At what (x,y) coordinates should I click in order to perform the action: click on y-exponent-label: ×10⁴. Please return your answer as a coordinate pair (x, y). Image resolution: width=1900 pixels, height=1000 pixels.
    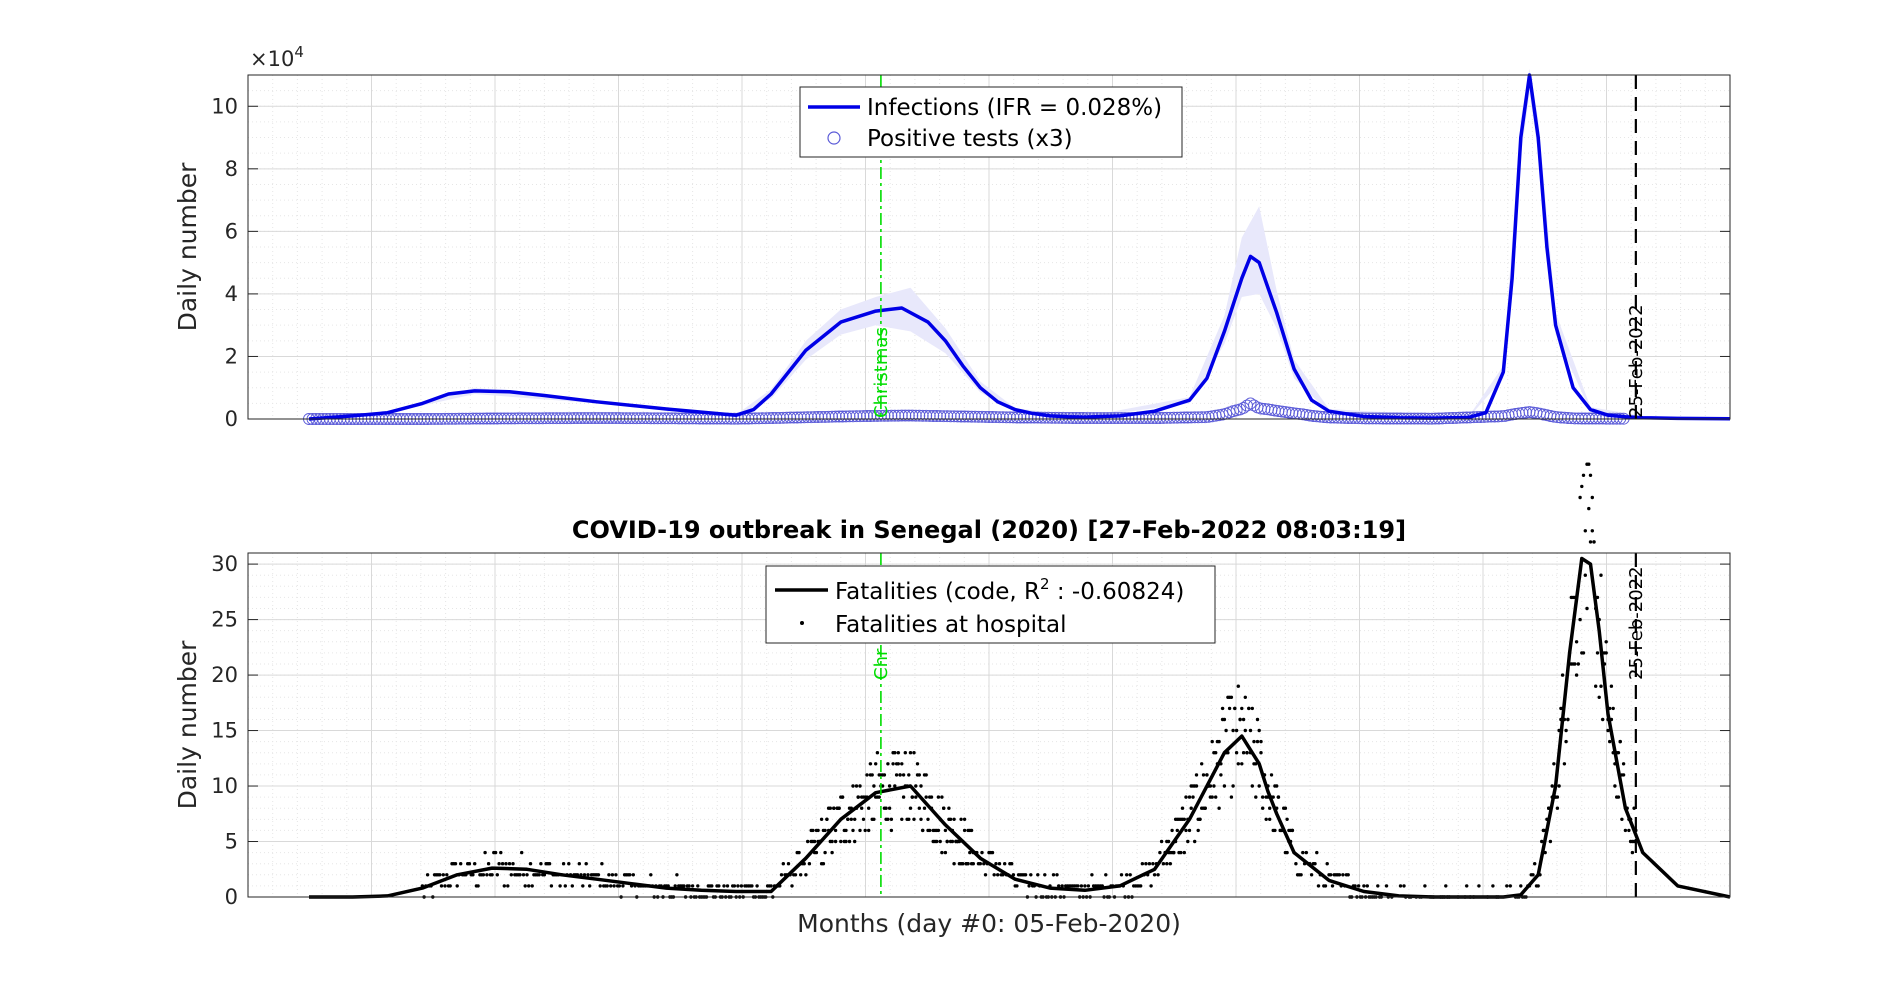
    Looking at the image, I should click on (277, 57).